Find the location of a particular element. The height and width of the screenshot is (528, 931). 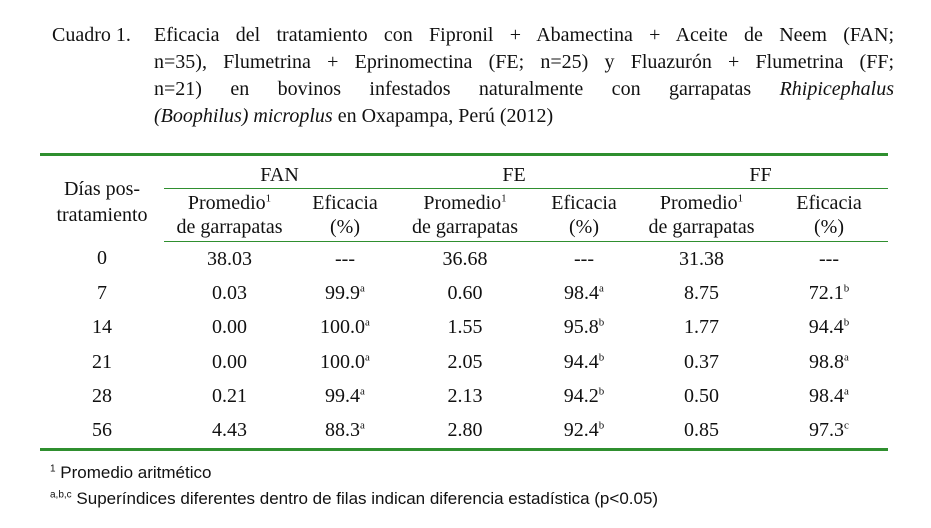

cell-fan-promedio: 0.21 is located at coordinates (229, 395).